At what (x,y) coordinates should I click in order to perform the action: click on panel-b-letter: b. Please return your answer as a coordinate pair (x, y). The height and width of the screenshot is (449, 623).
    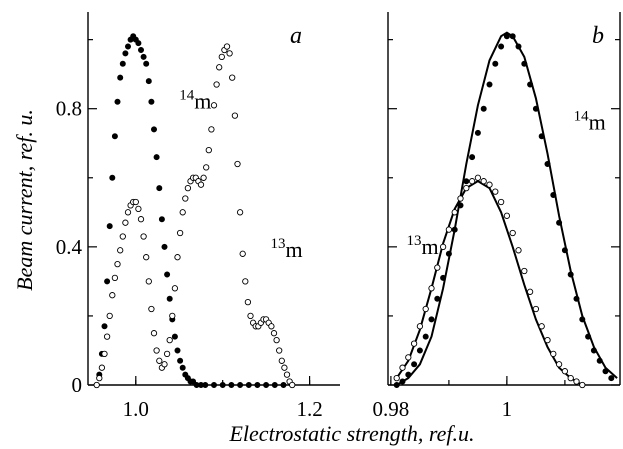
    Looking at the image, I should click on (598, 36).